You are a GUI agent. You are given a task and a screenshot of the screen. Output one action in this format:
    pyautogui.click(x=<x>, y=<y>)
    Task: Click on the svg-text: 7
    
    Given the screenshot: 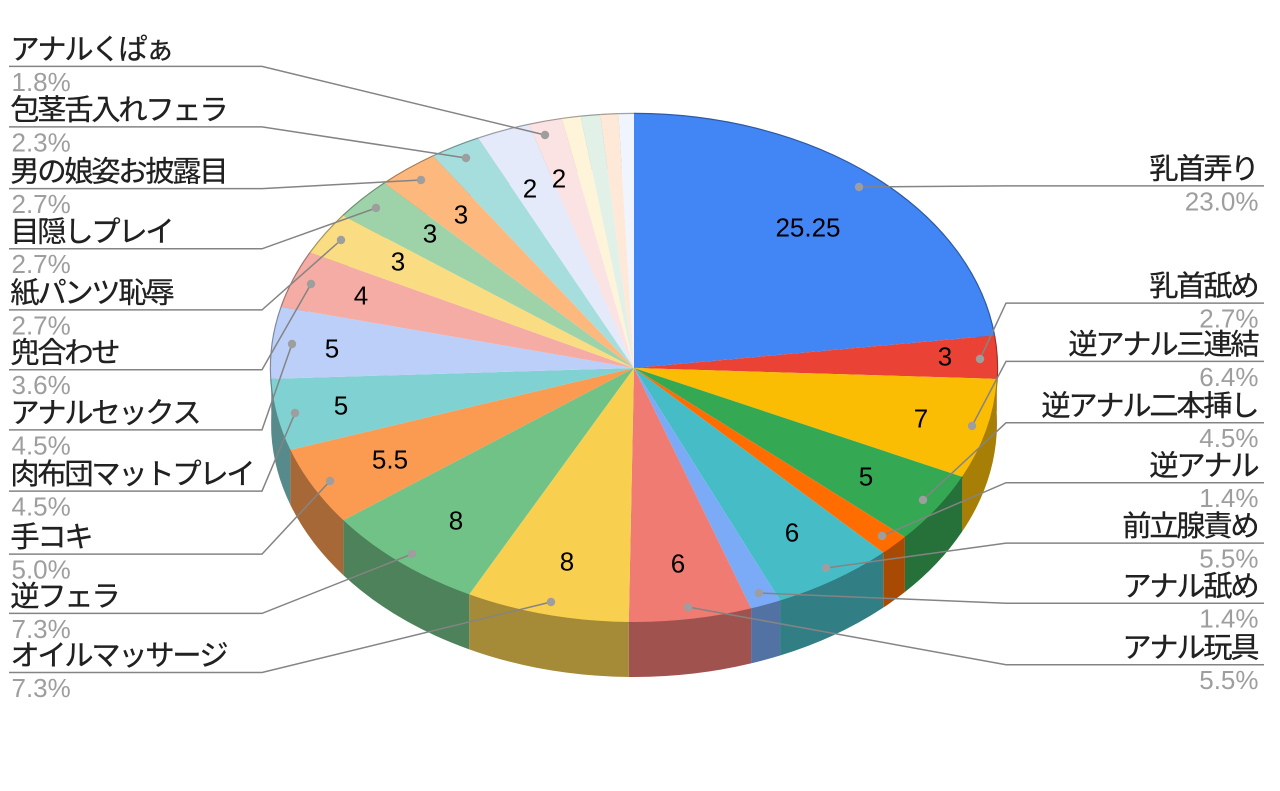 What is the action you would take?
    pyautogui.click(x=921, y=418)
    